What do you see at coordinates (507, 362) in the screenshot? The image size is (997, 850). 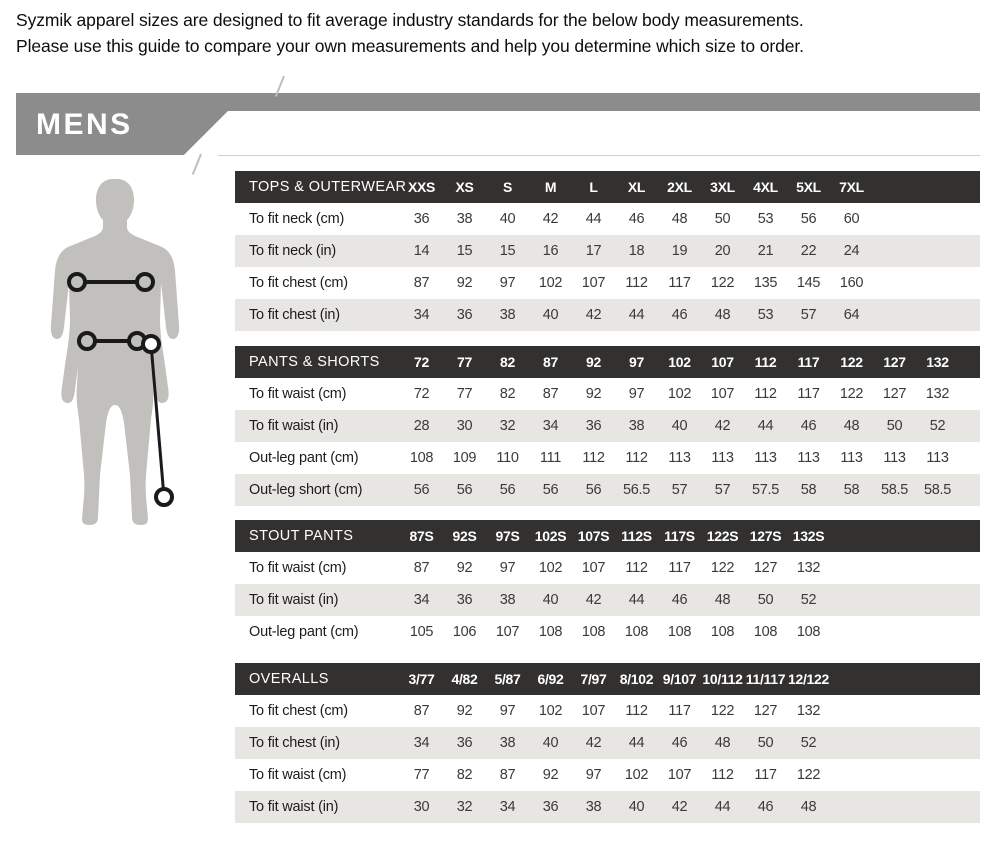 I see `size-header-cell: 82` at bounding box center [507, 362].